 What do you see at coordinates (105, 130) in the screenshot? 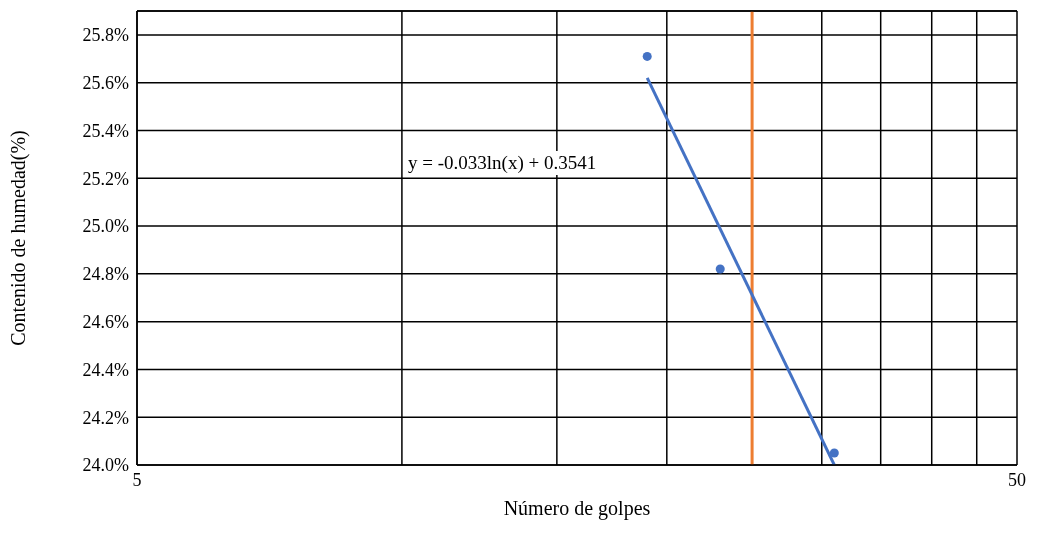
I see `y-tick-label: 25.4%` at bounding box center [105, 130].